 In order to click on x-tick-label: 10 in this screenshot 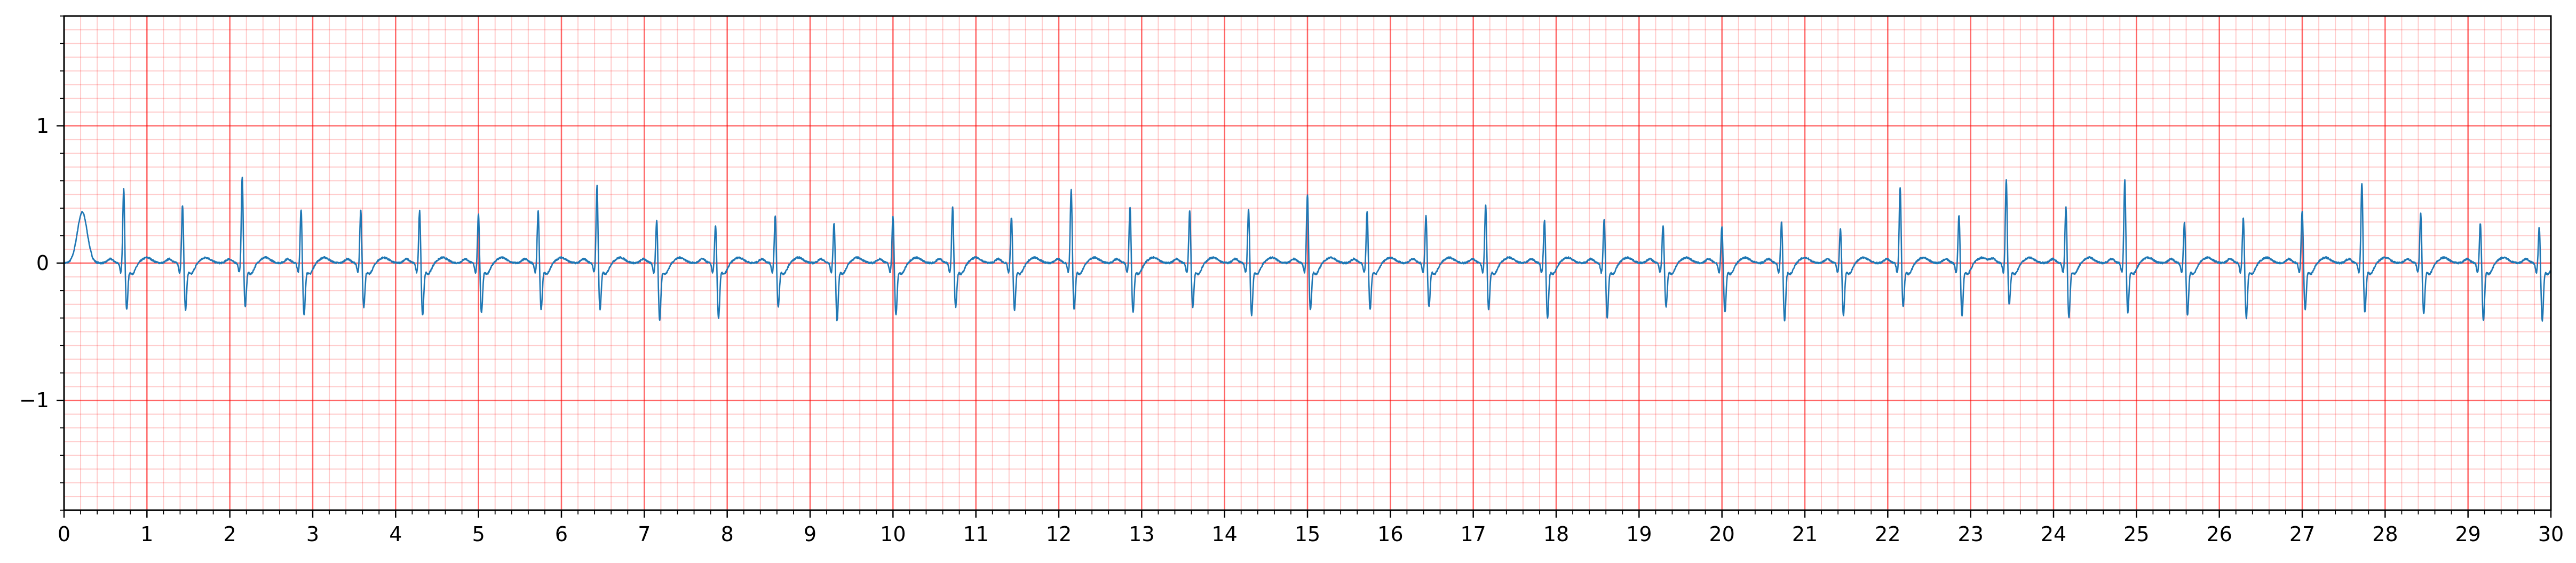, I will do `click(893, 534)`.